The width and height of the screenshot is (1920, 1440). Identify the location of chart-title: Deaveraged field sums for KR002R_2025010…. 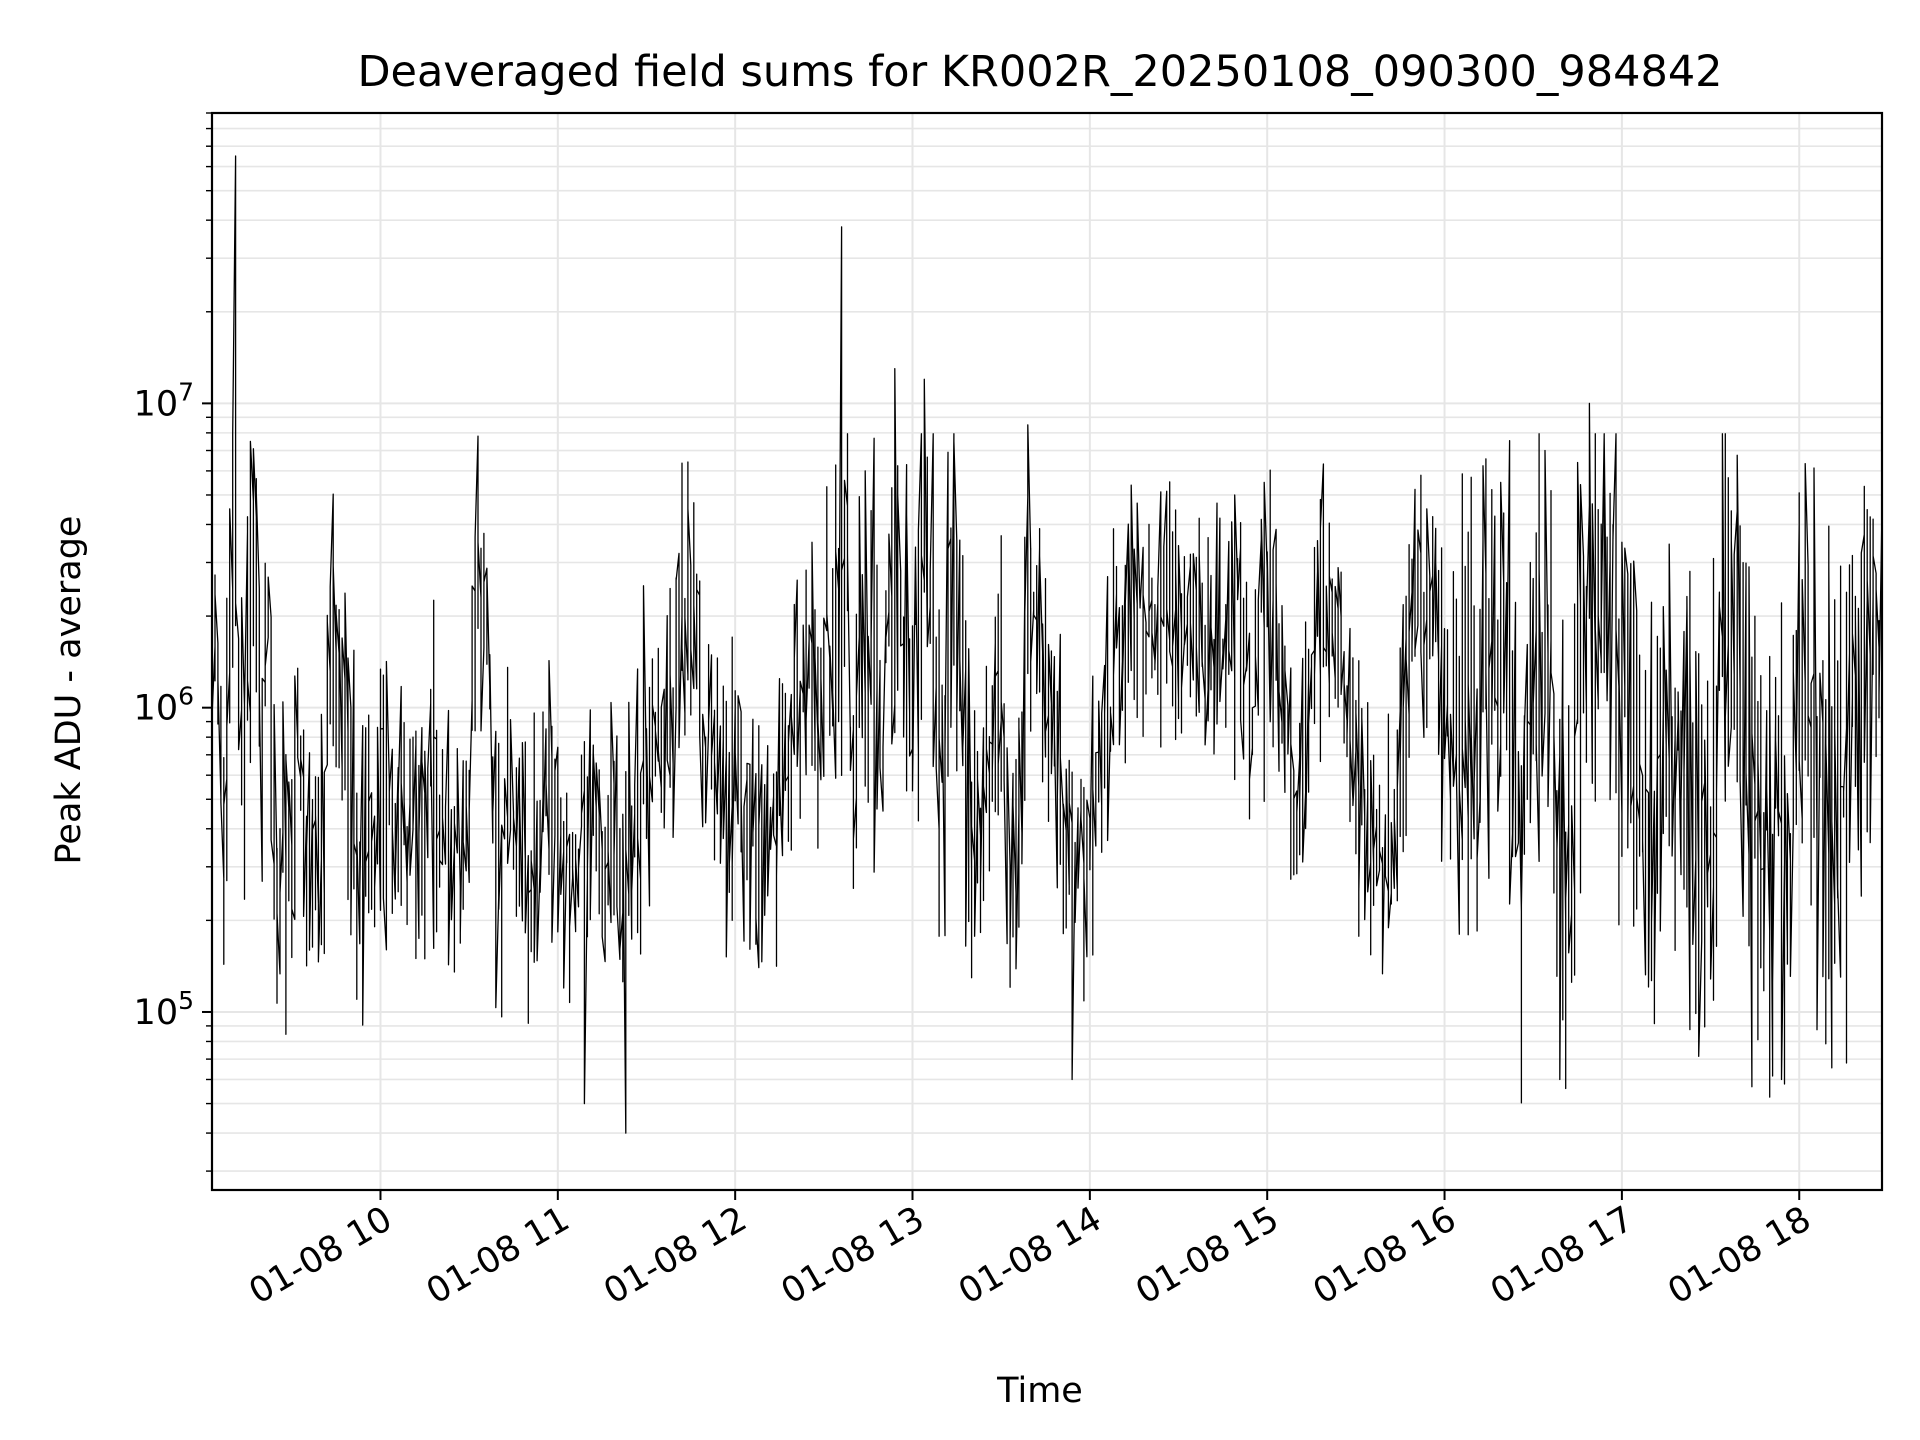
(1039, 72).